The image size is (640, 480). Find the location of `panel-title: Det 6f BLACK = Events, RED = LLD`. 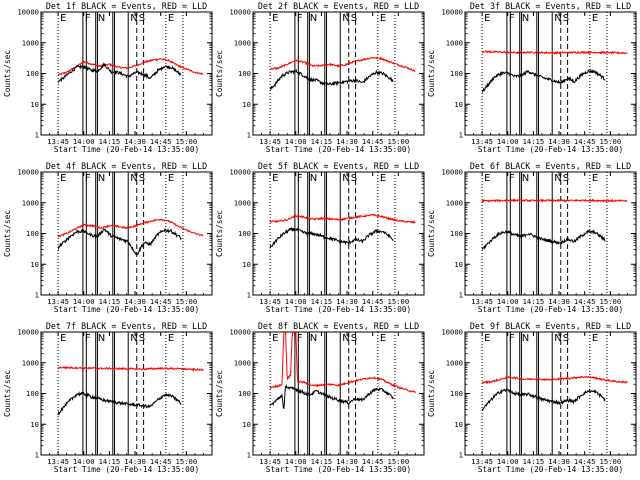

panel-title: Det 6f BLACK = Events, RED = LLD is located at coordinates (550, 166).